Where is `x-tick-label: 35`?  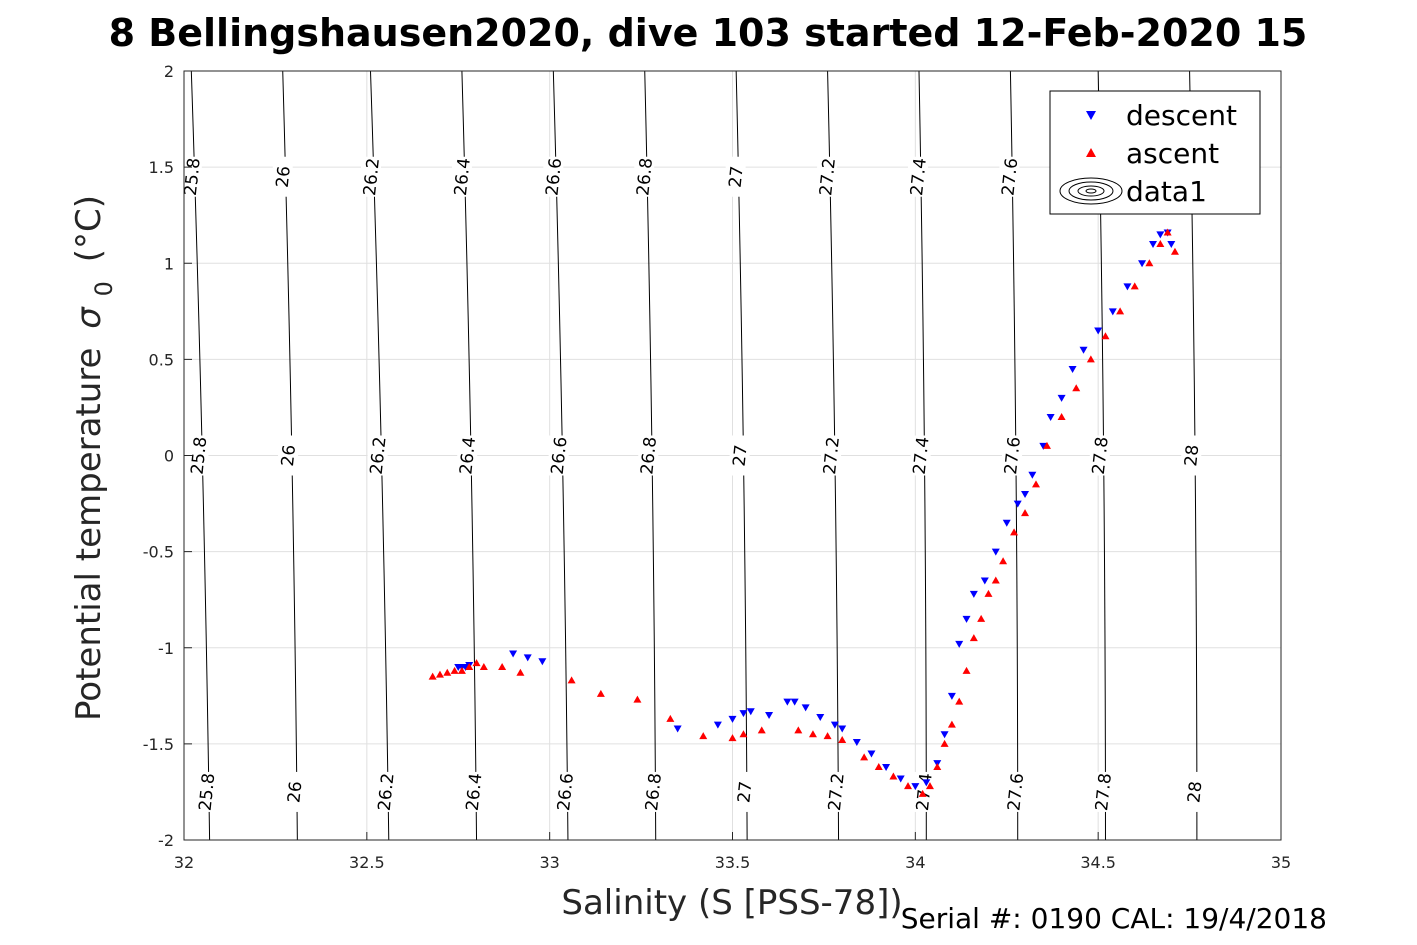 x-tick-label: 35 is located at coordinates (1281, 862).